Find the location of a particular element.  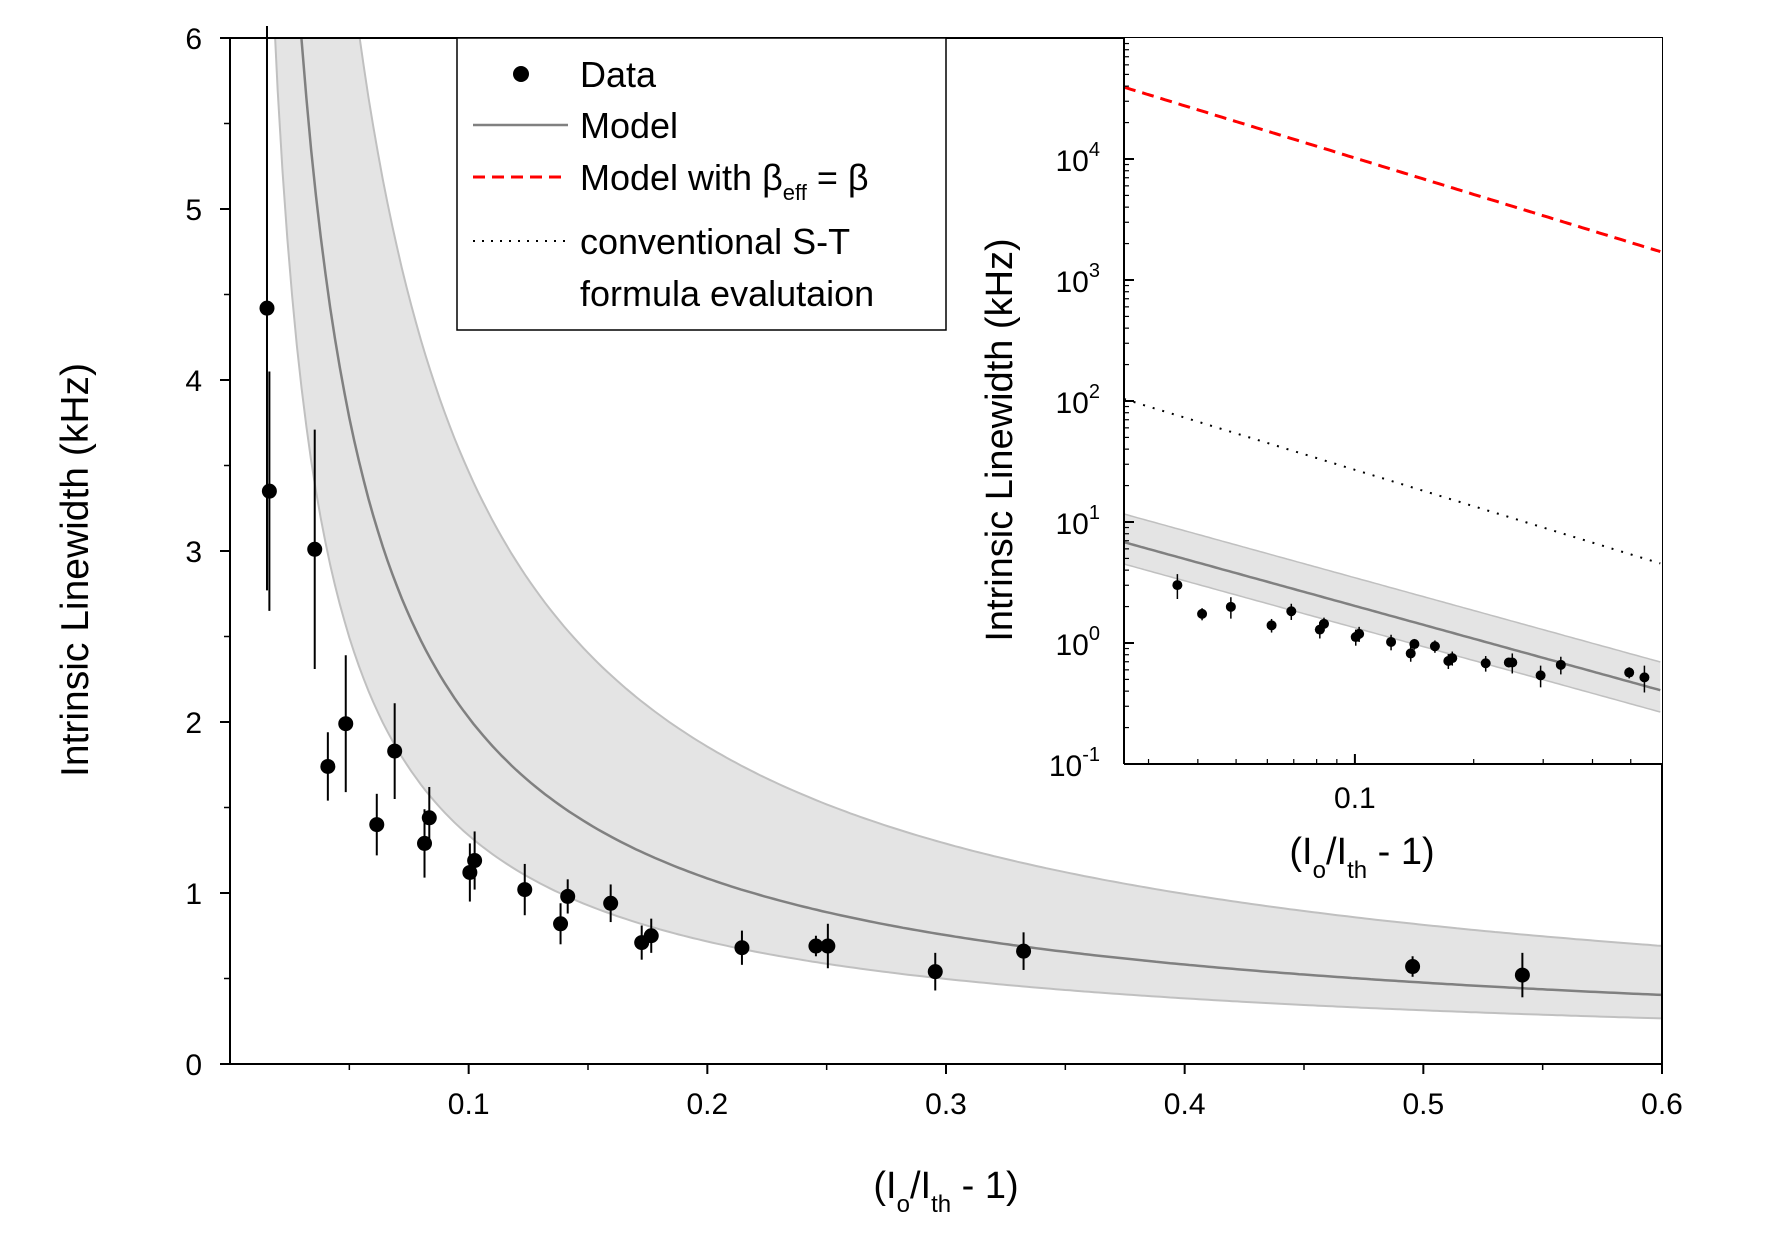

x-tick-label: 0.6 is located at coordinates (1662, 1104).